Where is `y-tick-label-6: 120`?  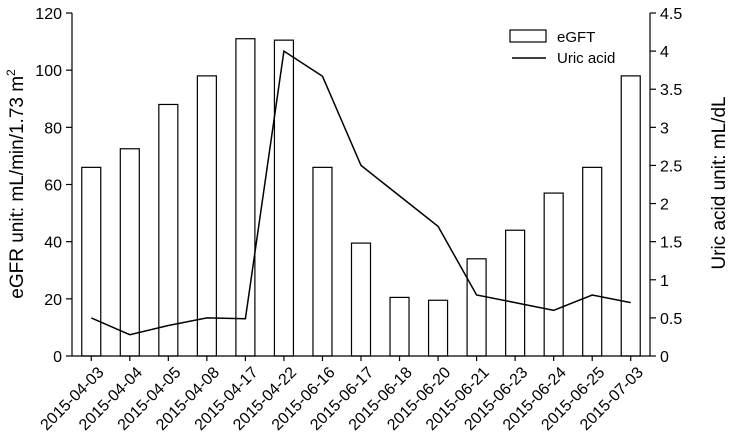
y-tick-label-6: 120 is located at coordinates (48, 14).